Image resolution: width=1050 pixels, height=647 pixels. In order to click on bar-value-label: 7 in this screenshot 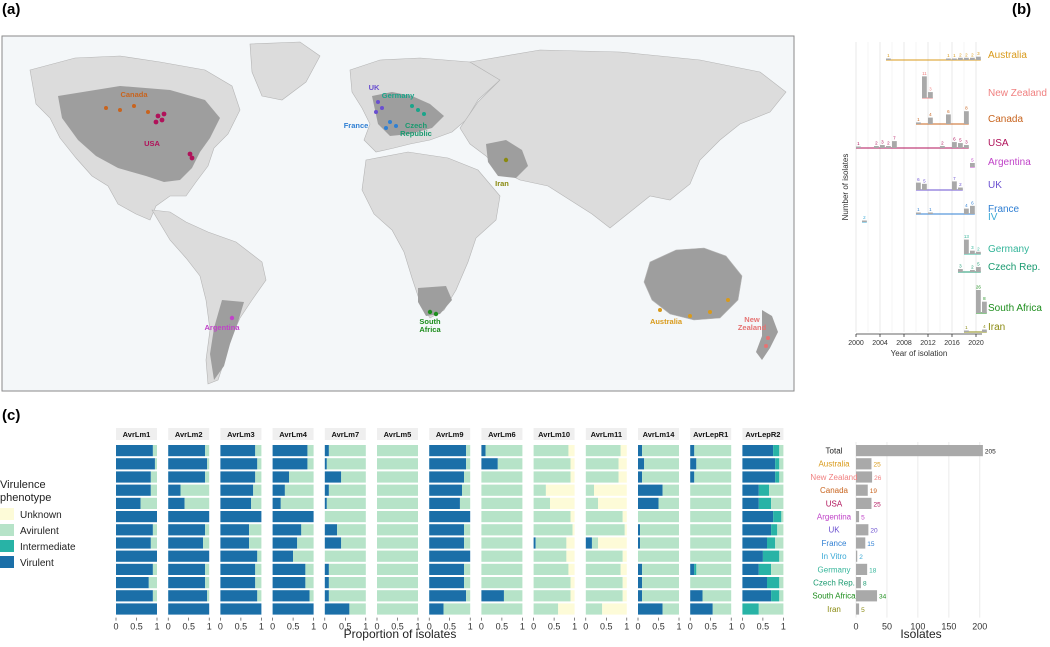, I will do `click(894, 138)`.